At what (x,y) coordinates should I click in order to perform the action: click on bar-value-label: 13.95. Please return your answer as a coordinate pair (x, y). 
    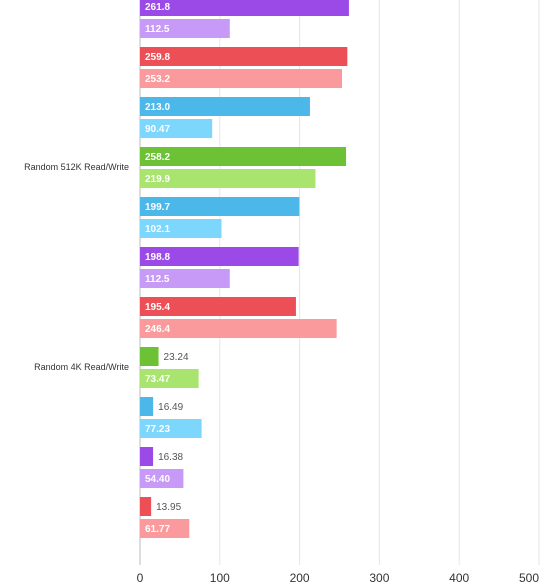
    Looking at the image, I should click on (168, 507).